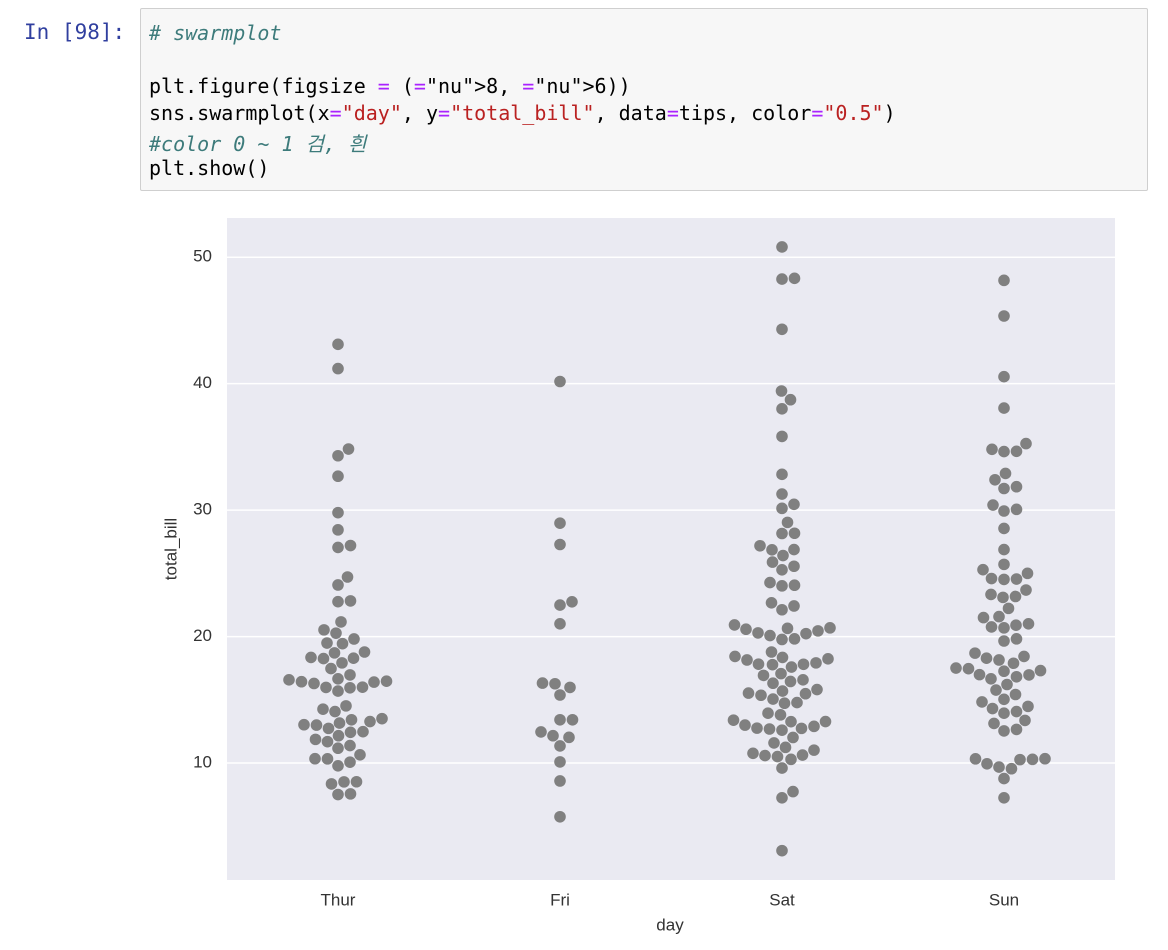 This screenshot has height=950, width=1168. I want to click on code-line: #color 0 ~ 1 검, 흰, so click(258, 144).